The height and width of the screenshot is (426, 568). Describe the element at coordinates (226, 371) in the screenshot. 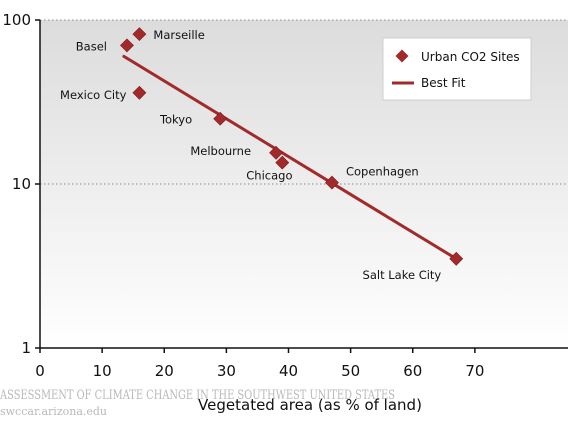

I see `x-tick-label: 30` at that location.